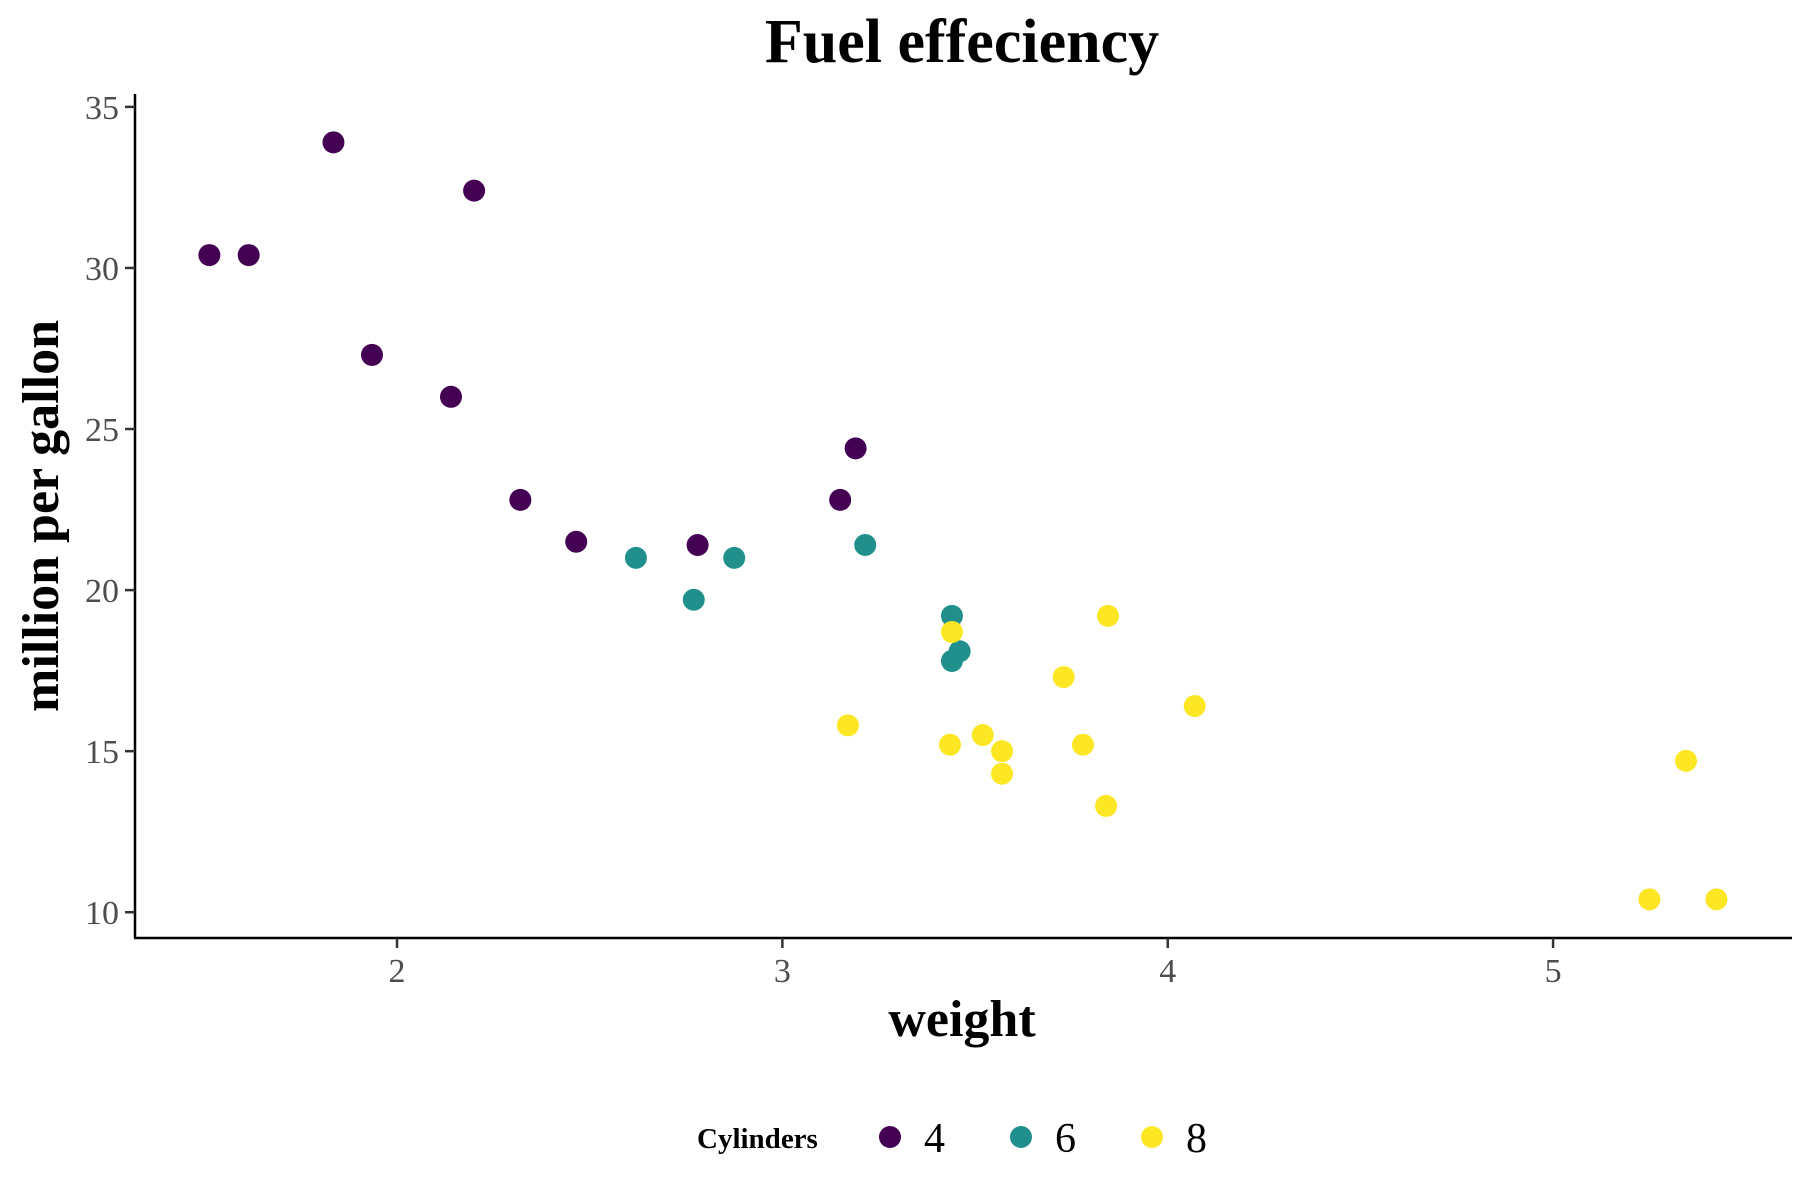 The width and height of the screenshot is (1800, 1200). What do you see at coordinates (397, 971) in the screenshot?
I see `x-tick-label: 2` at bounding box center [397, 971].